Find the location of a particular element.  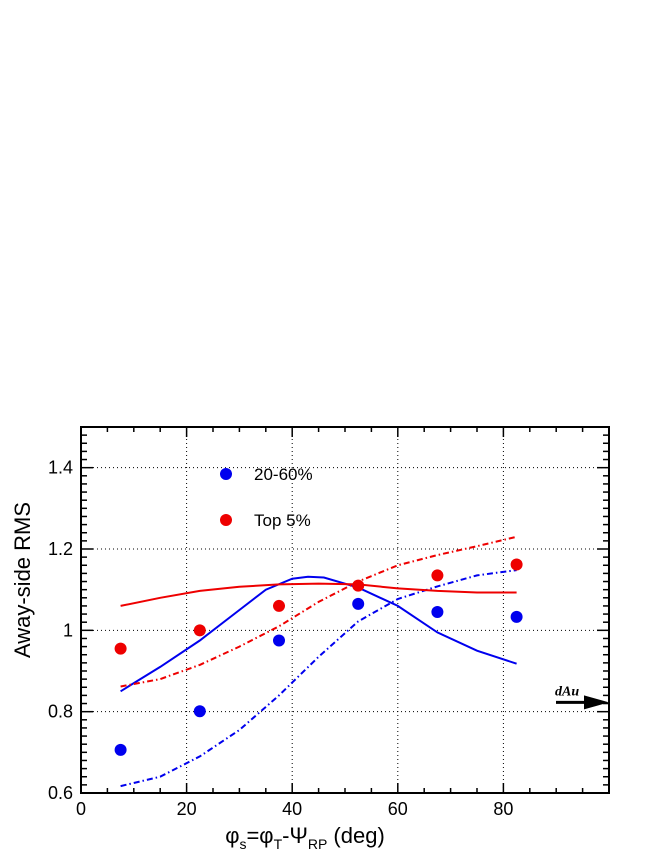

dau-label: dAu is located at coordinates (567, 691).